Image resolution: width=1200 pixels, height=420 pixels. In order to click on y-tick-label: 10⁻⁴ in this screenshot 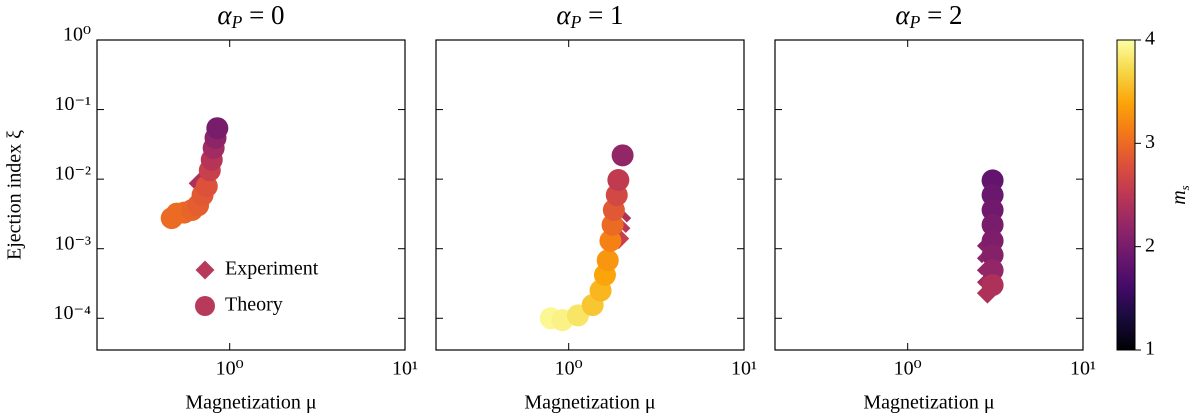, I will do `click(72, 313)`.